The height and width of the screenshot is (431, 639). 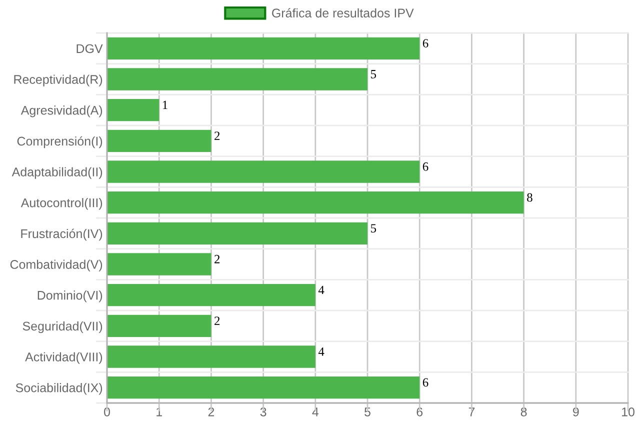 I want to click on x-tick-label: 10, so click(x=628, y=411).